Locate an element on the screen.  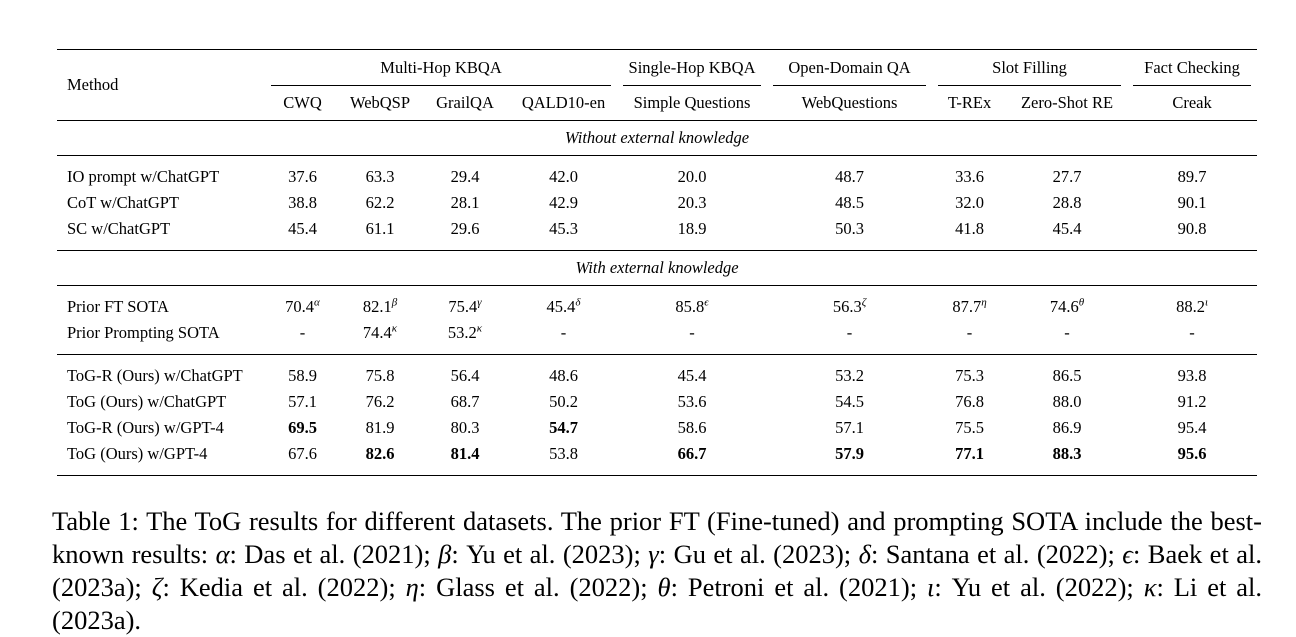
value-cell: 66.7 is located at coordinates (692, 458).